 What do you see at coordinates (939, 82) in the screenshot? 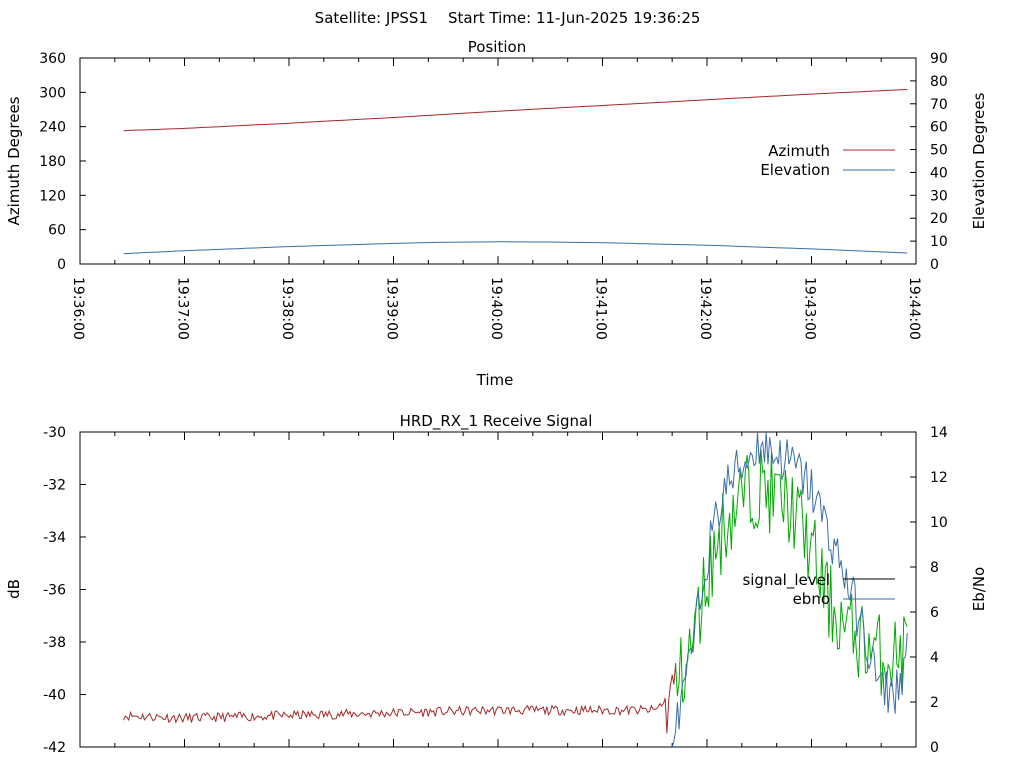
I see `position-y2-tick-label: 80` at bounding box center [939, 82].